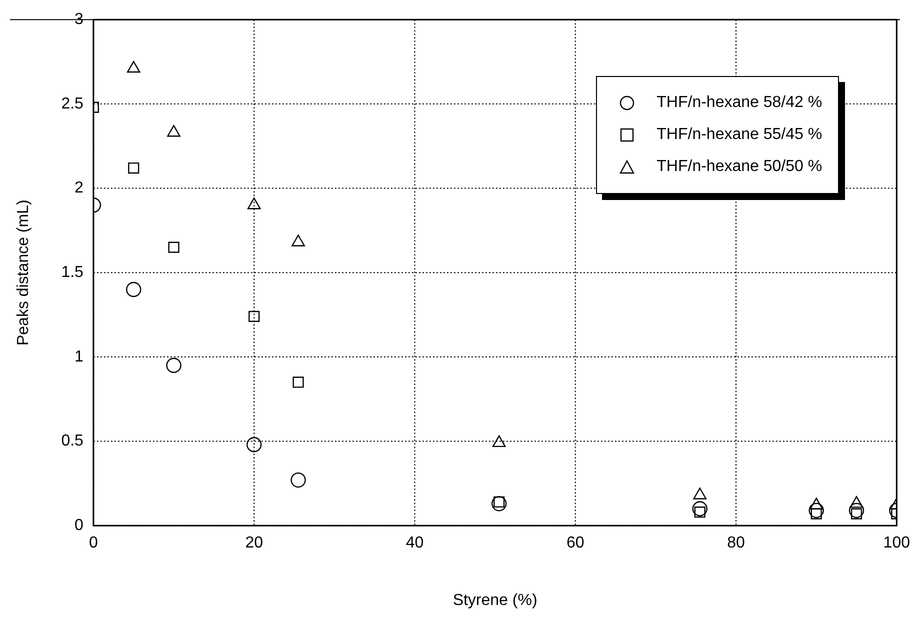 This screenshot has height=624, width=918. Describe the element at coordinates (254, 543) in the screenshot. I see `x-tick-label: 20` at that location.